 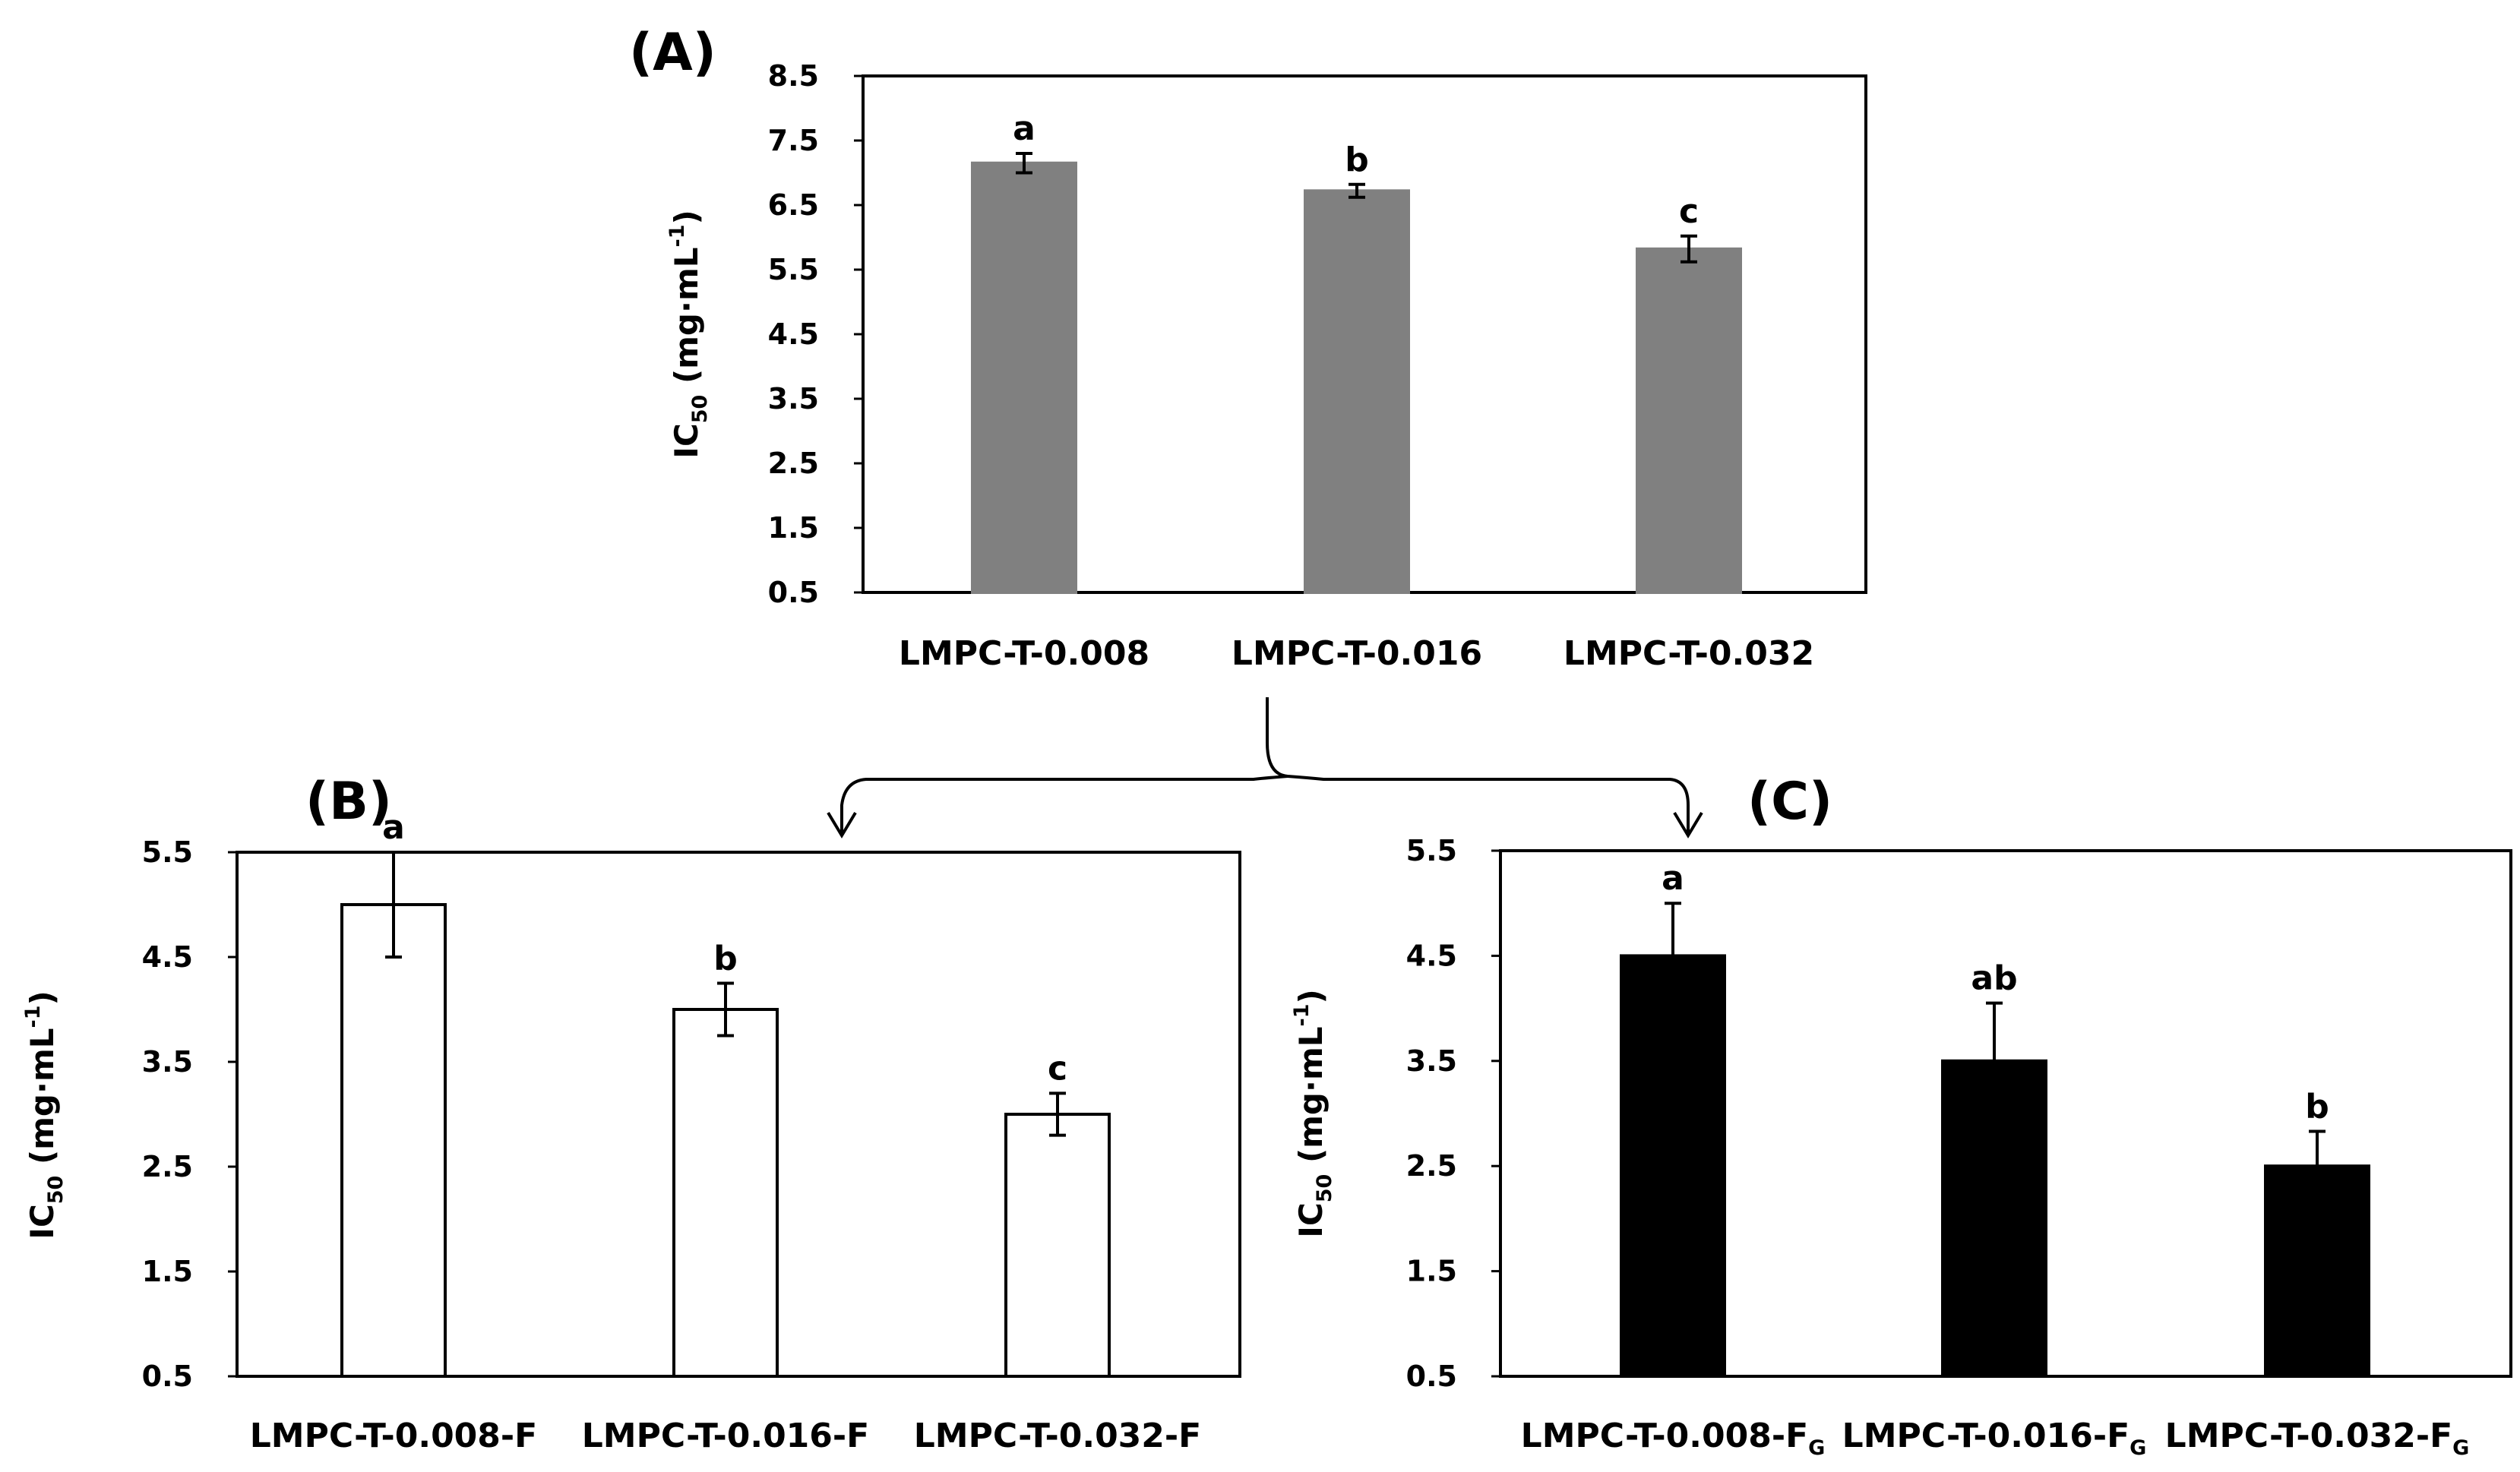 I want to click on bars-a: a b c, so click(x=1356, y=352).